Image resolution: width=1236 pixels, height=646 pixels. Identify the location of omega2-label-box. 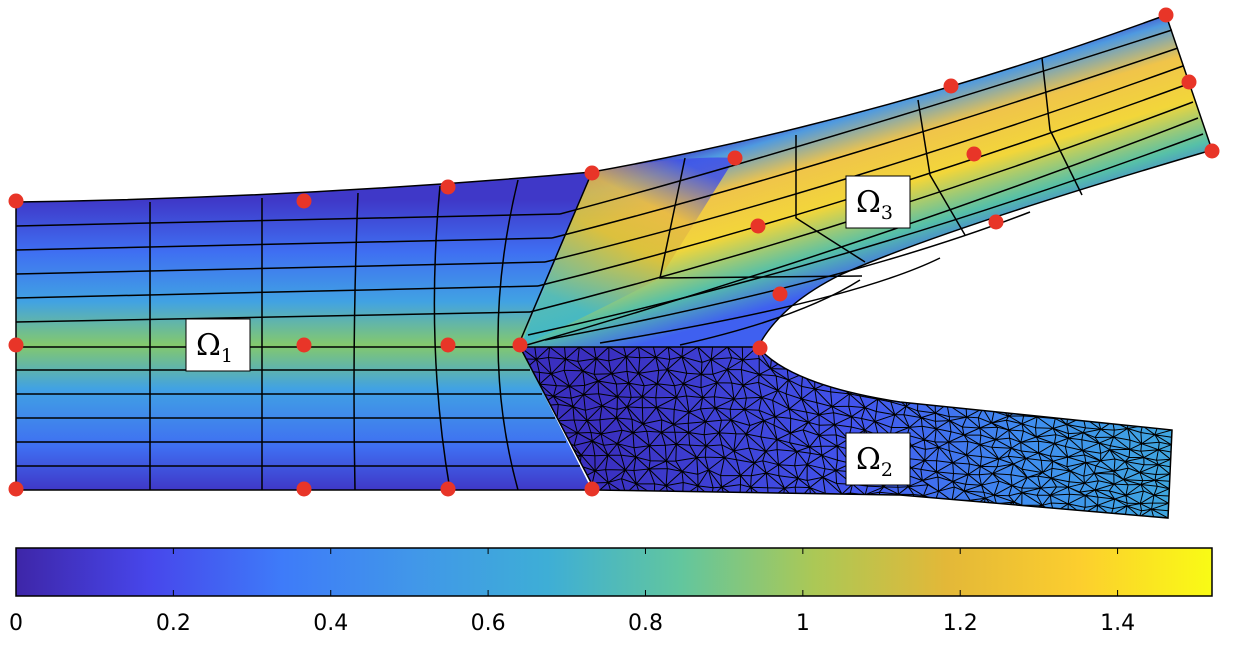
(878, 459).